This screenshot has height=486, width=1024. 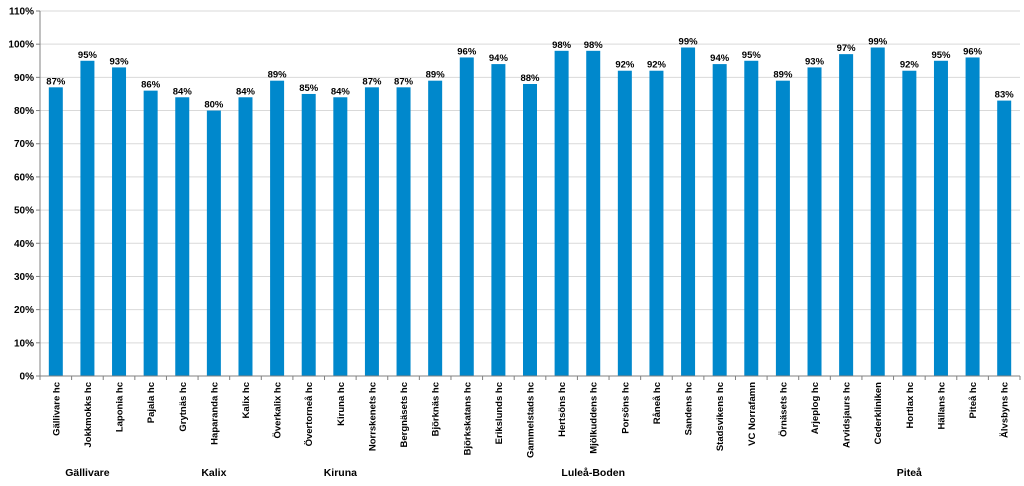 I want to click on x-tick-label: Stadsvikens hc, so click(x=720, y=416).